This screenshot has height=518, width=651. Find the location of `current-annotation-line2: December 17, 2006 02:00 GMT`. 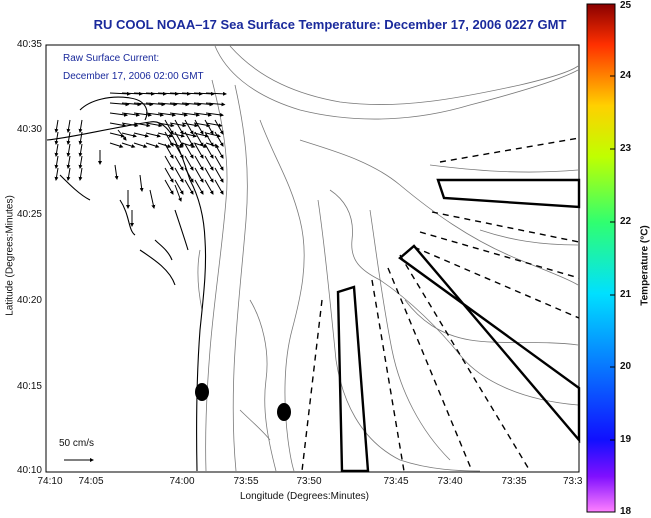

current-annotation-line2: December 17, 2006 02:00 GMT is located at coordinates (133, 76).